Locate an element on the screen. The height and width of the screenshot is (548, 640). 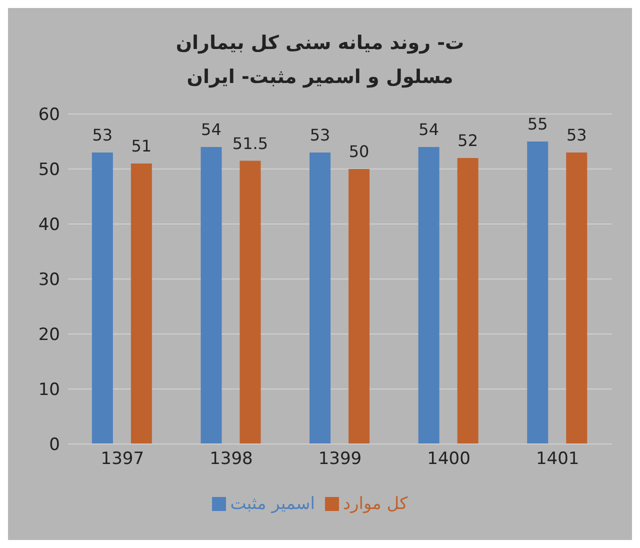
y-tick-label: 20 is located at coordinates (49, 335).